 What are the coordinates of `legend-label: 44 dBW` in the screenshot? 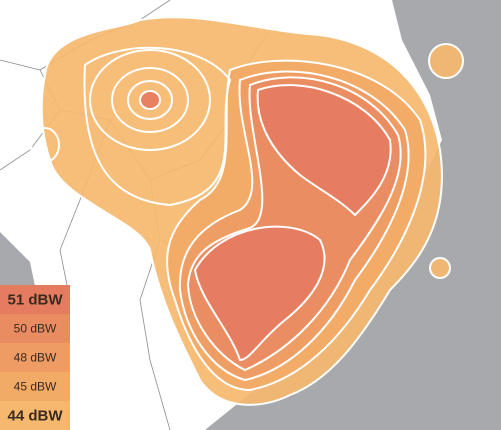 It's located at (35, 415).